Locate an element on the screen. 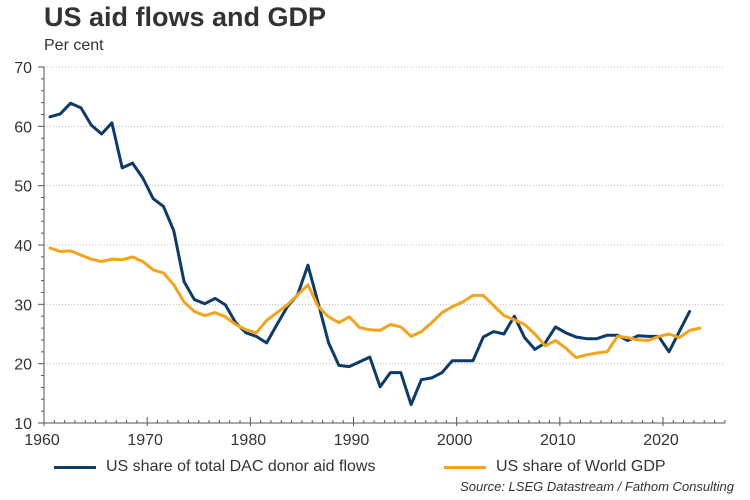 The image size is (750, 500). y-tick-label: 40 is located at coordinates (23, 246).